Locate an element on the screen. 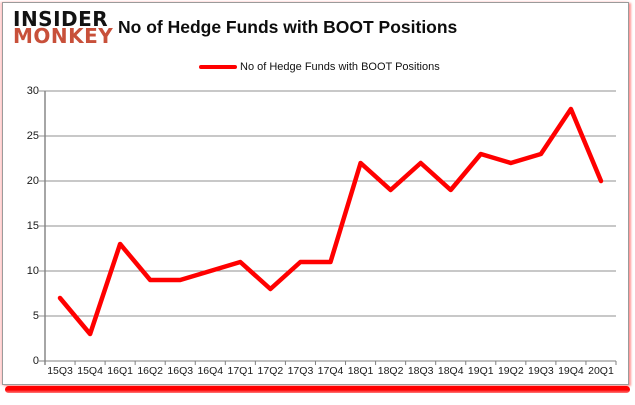 This screenshot has width=635, height=405. x-axis-tick-label: 19Q2 is located at coordinates (510, 371).